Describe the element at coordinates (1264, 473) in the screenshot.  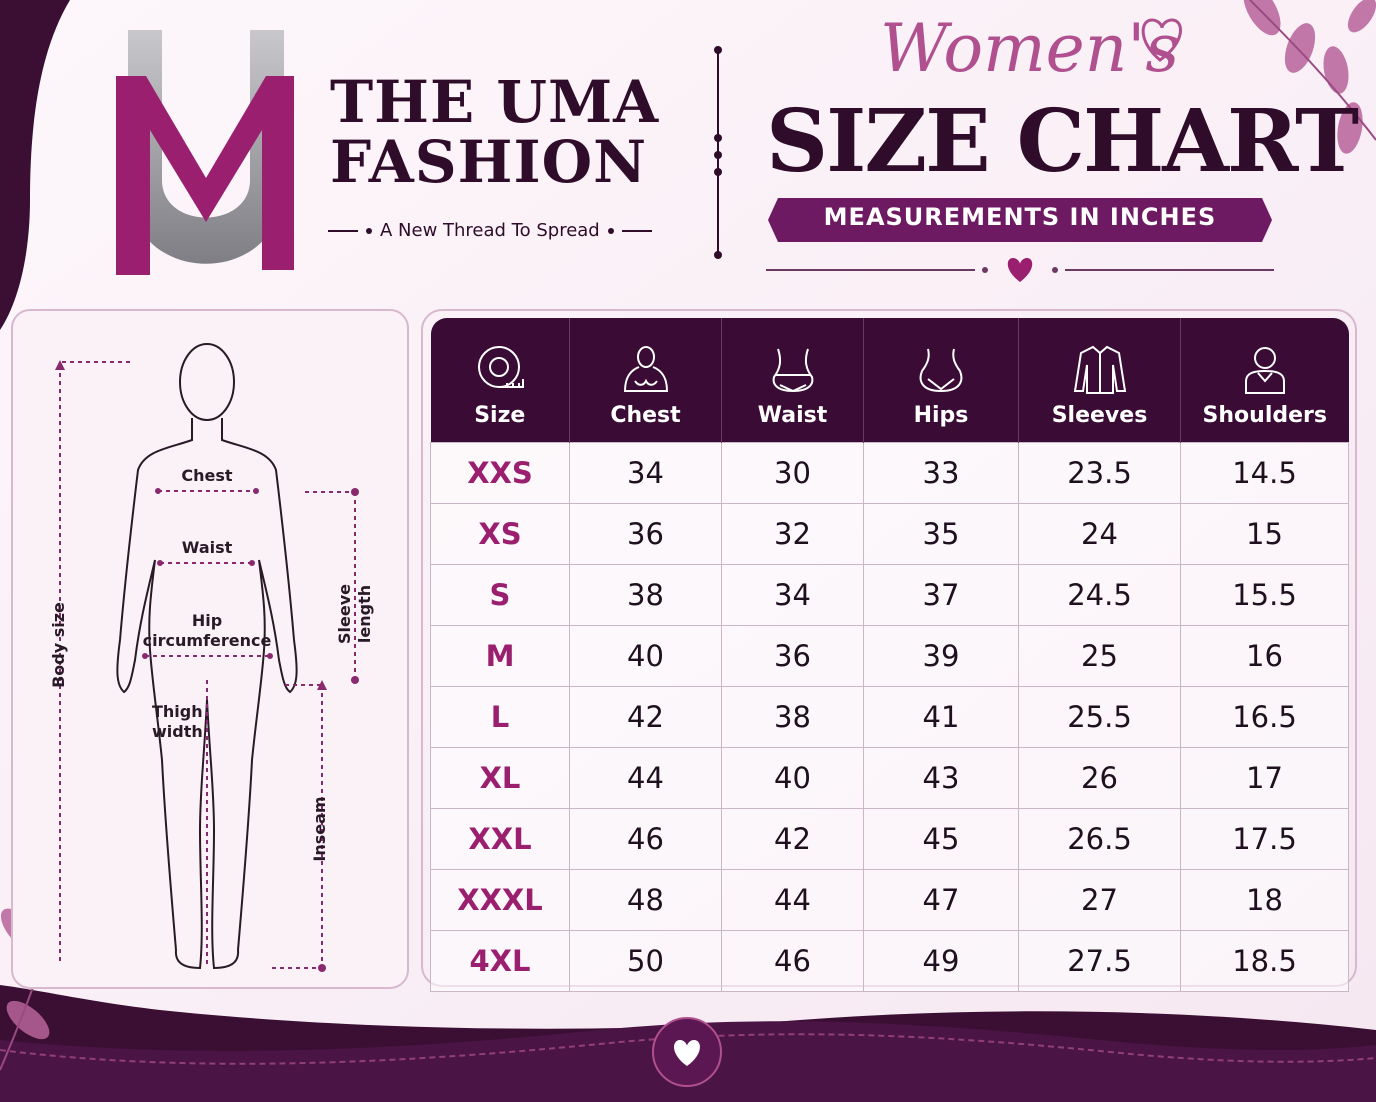
I see `cell-shoulders: 14.5` at that location.